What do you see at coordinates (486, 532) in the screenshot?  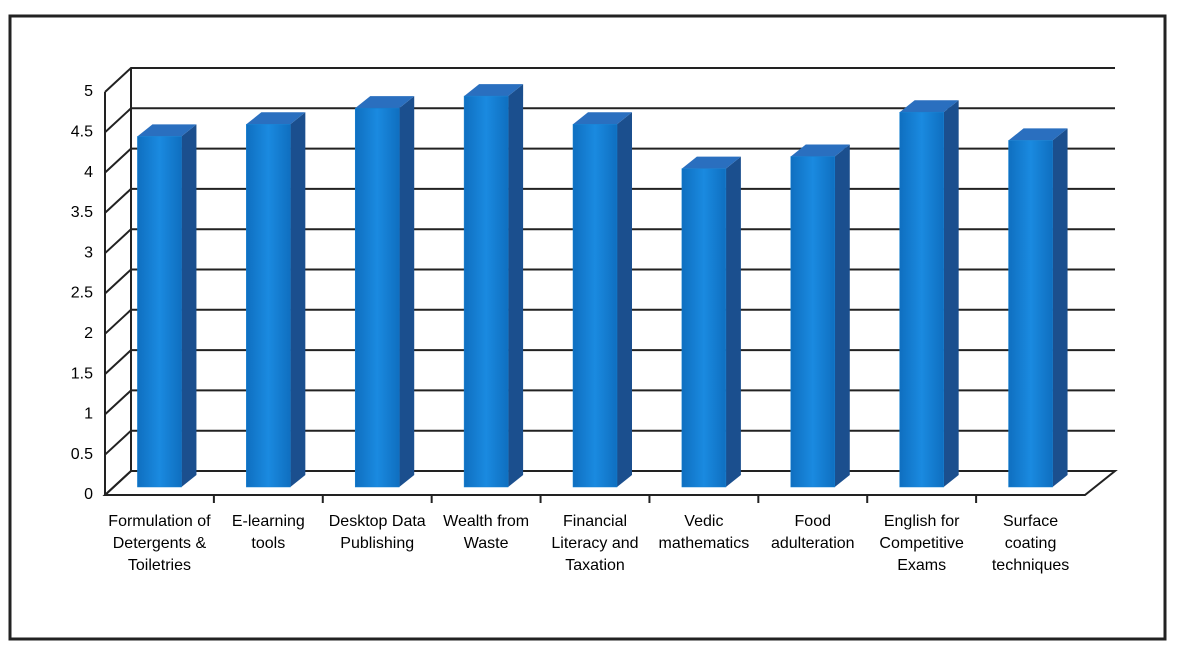 I see `x-tick-label: Wealth from Waste` at bounding box center [486, 532].